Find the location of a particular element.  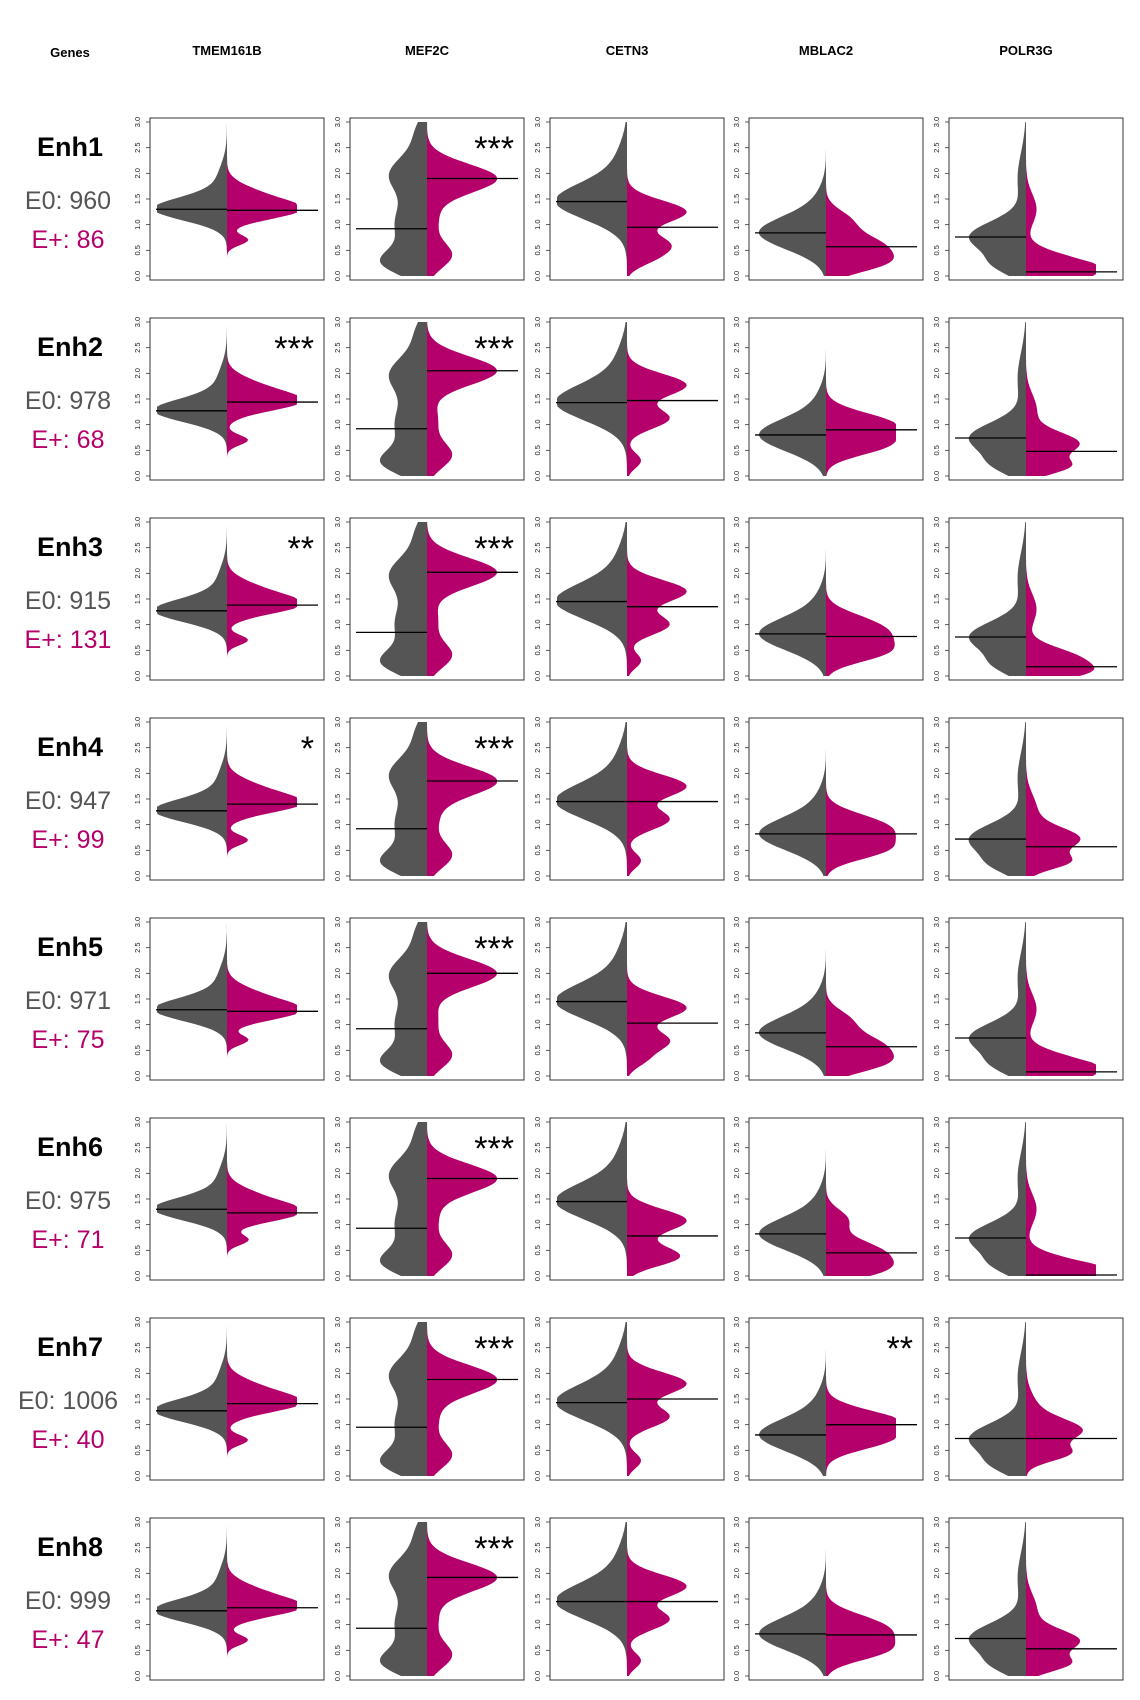

panel-enh7-polr3g: 0.0 0.5 1.0 1.5 2.0 2.5 3.0 is located at coordinates (1028, 1399).